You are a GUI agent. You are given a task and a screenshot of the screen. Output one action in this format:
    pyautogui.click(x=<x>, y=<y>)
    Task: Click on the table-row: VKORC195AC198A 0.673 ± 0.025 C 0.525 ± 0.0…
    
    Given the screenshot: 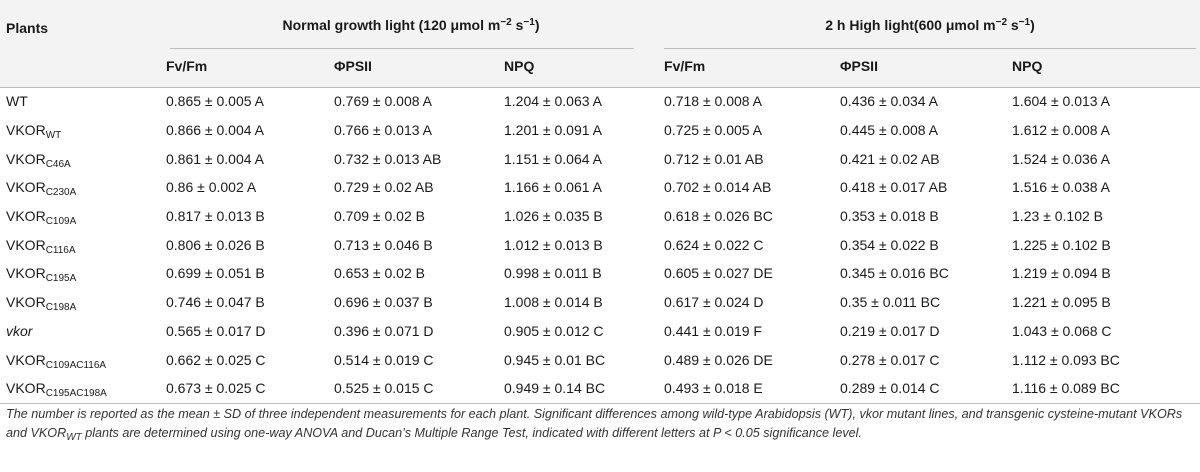 What is the action you would take?
    pyautogui.click(x=600, y=388)
    